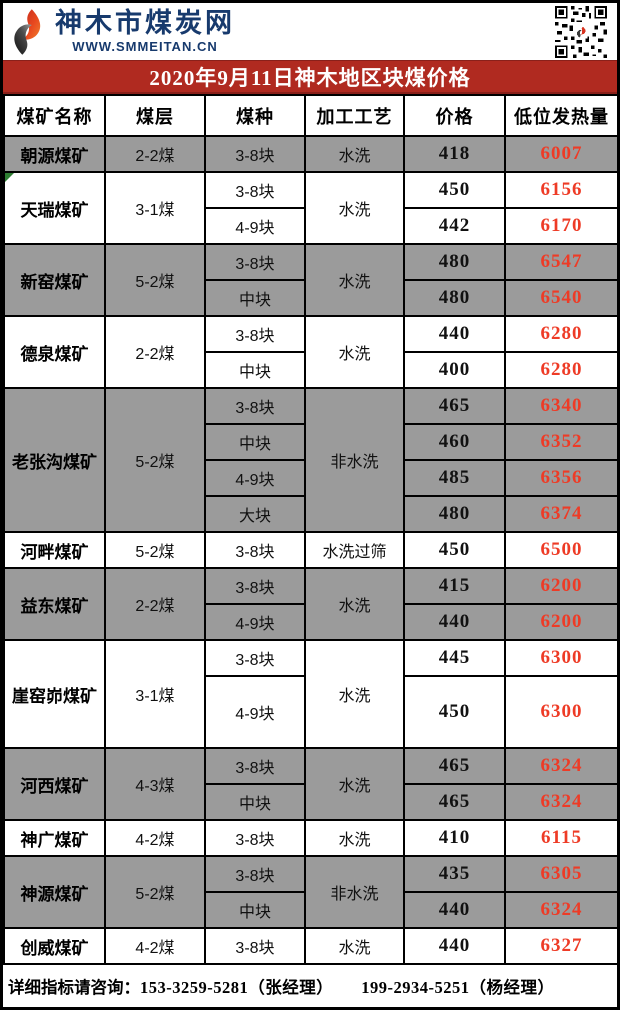  I want to click on calorific-cell: 6115, so click(560, 838).